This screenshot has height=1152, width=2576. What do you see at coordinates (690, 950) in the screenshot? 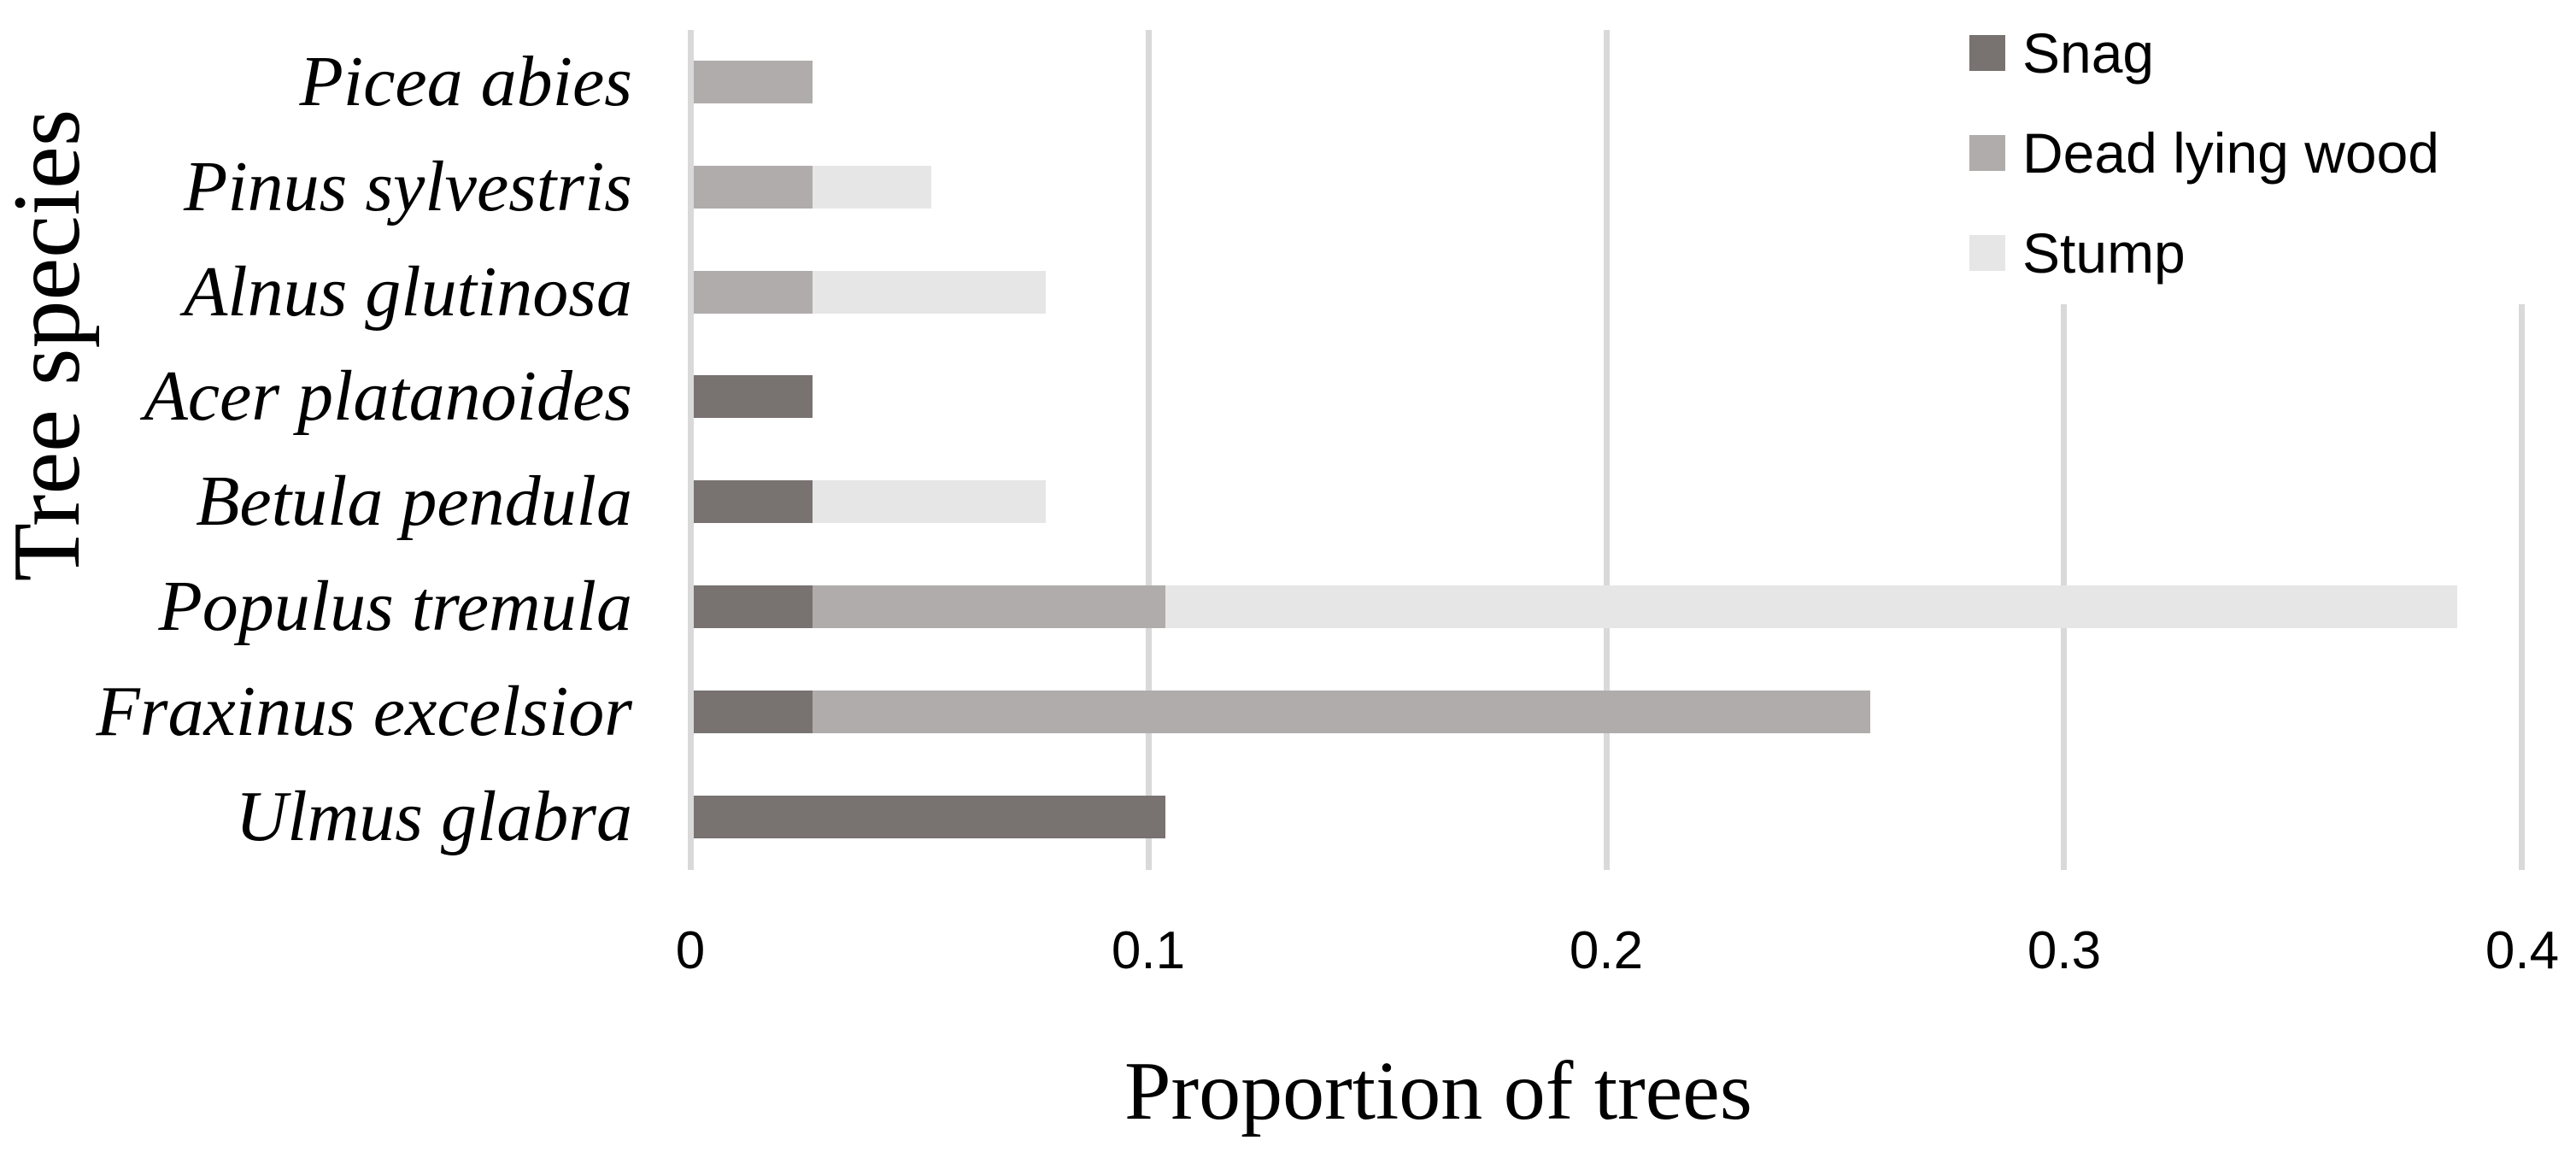
I see `x-tick-label: 0` at bounding box center [690, 950].